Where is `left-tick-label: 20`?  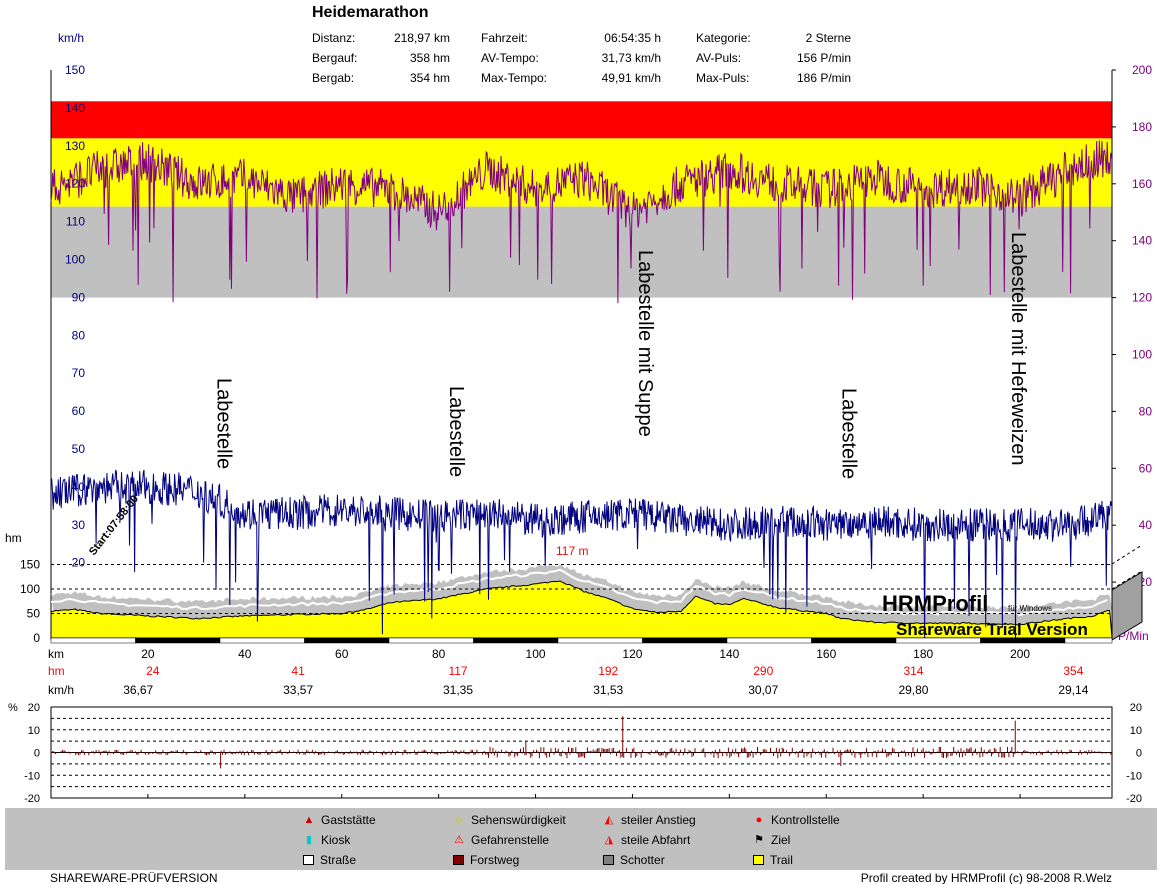
left-tick-label: 20 is located at coordinates (79, 563).